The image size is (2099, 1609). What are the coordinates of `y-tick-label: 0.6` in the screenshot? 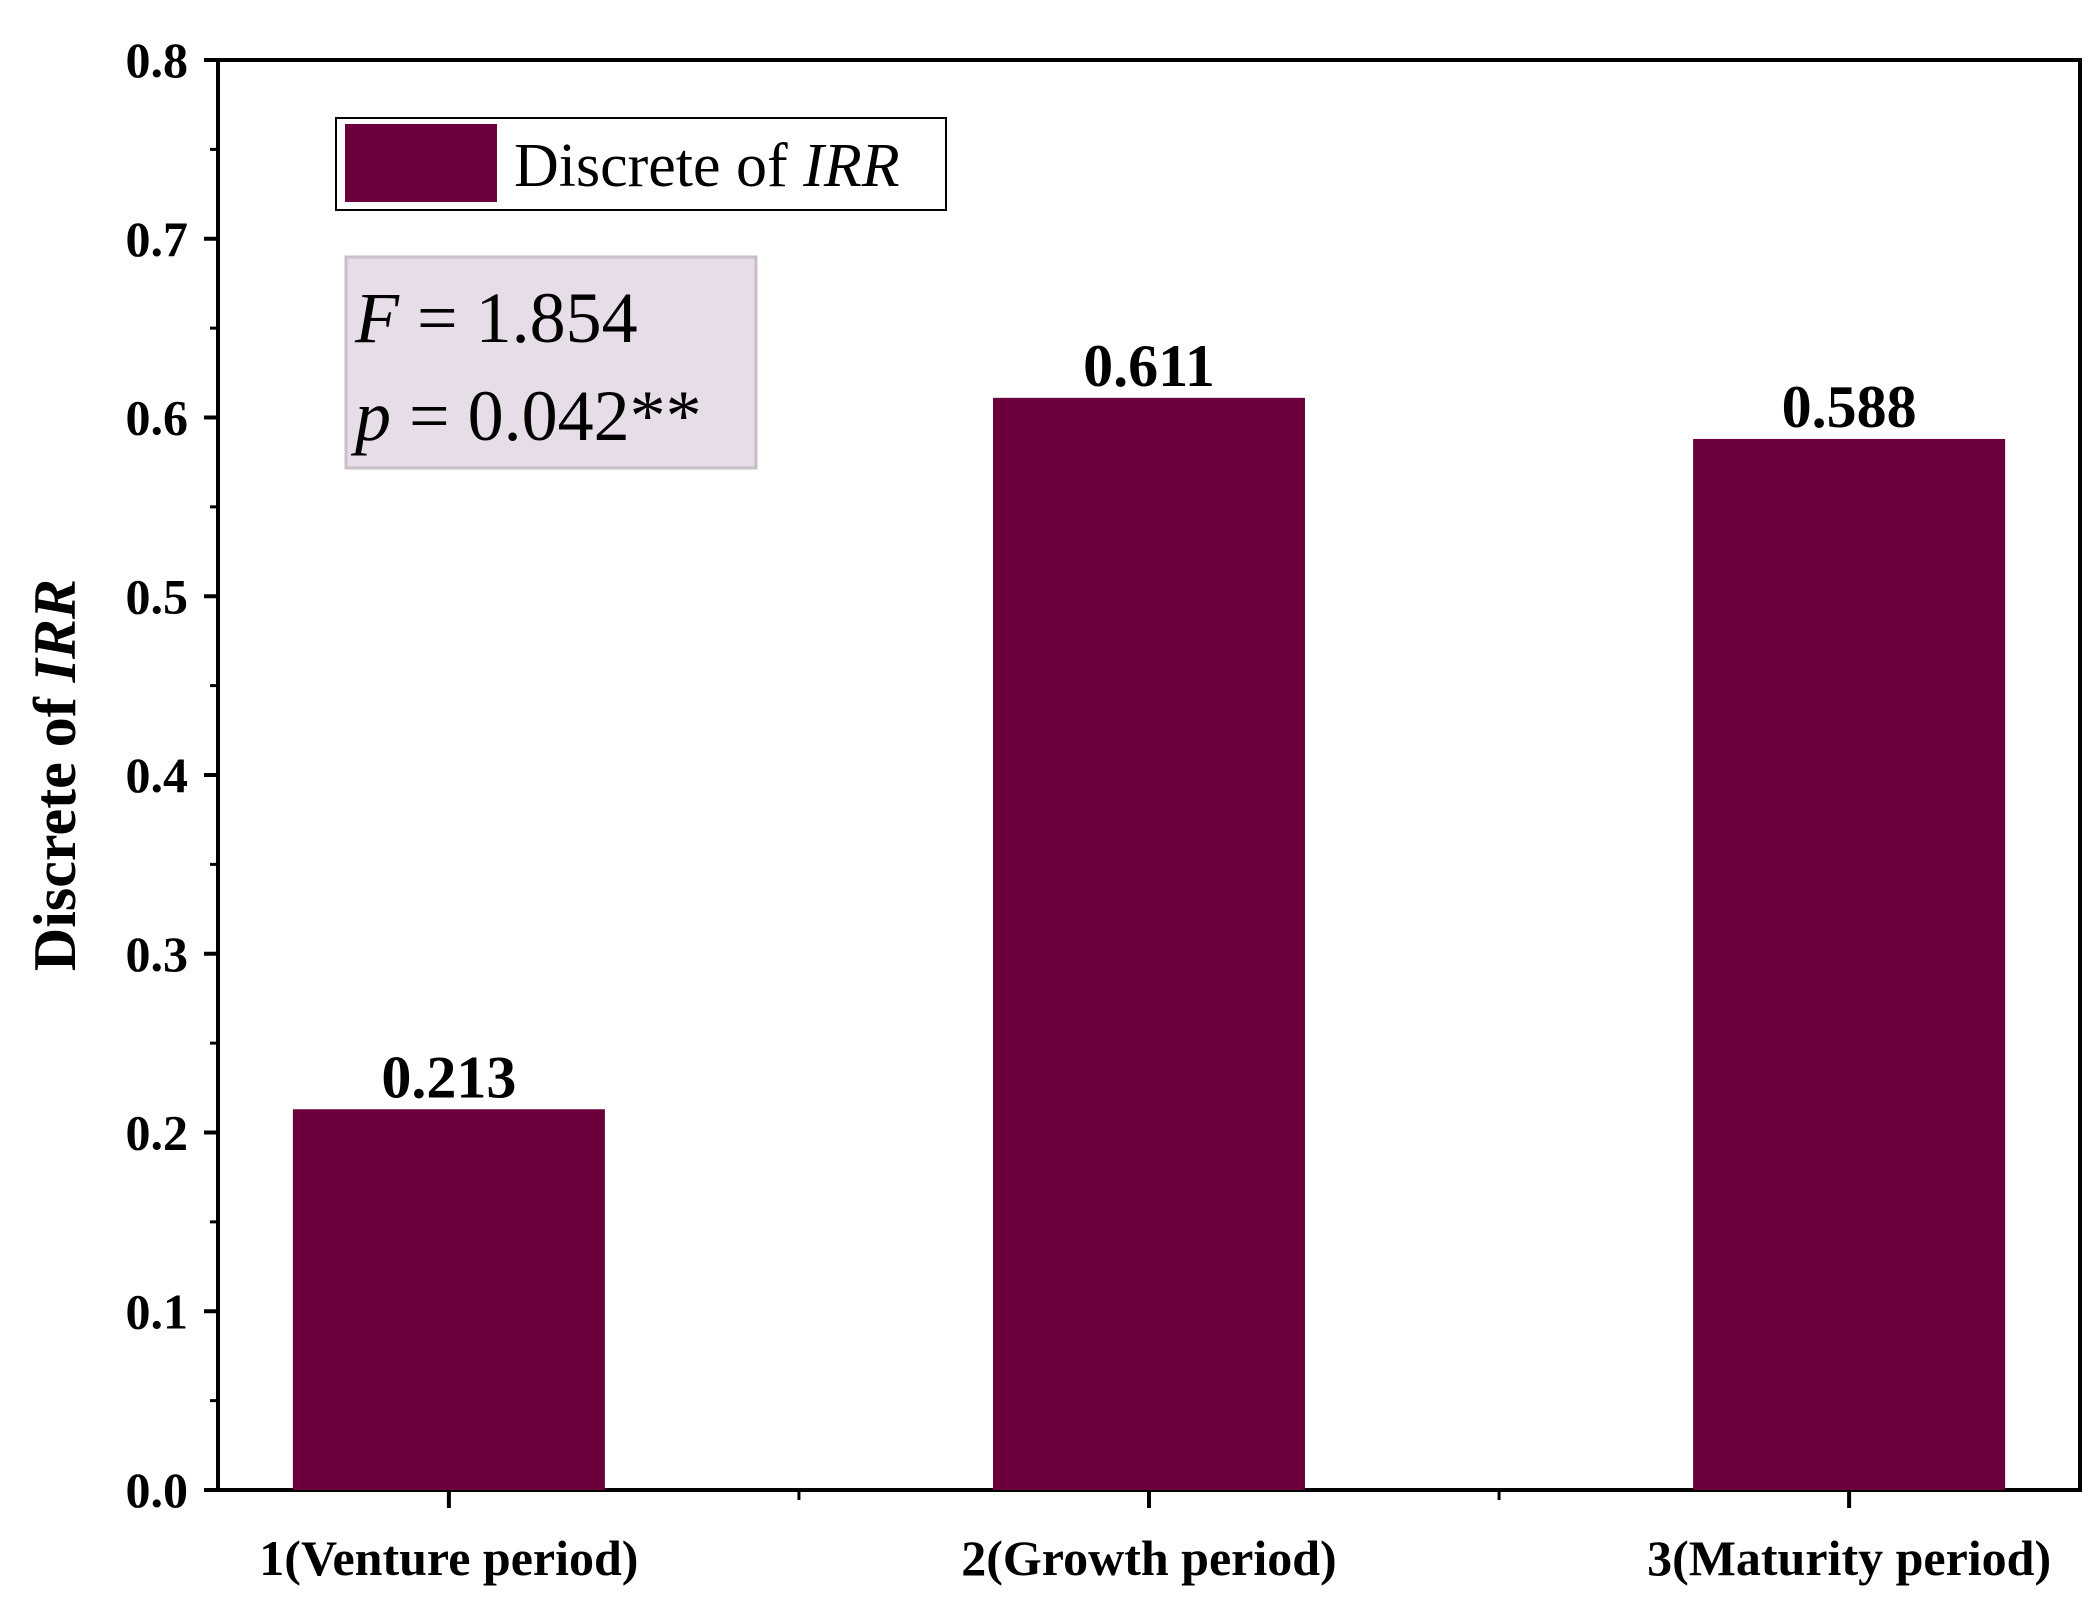 It's located at (157, 418).